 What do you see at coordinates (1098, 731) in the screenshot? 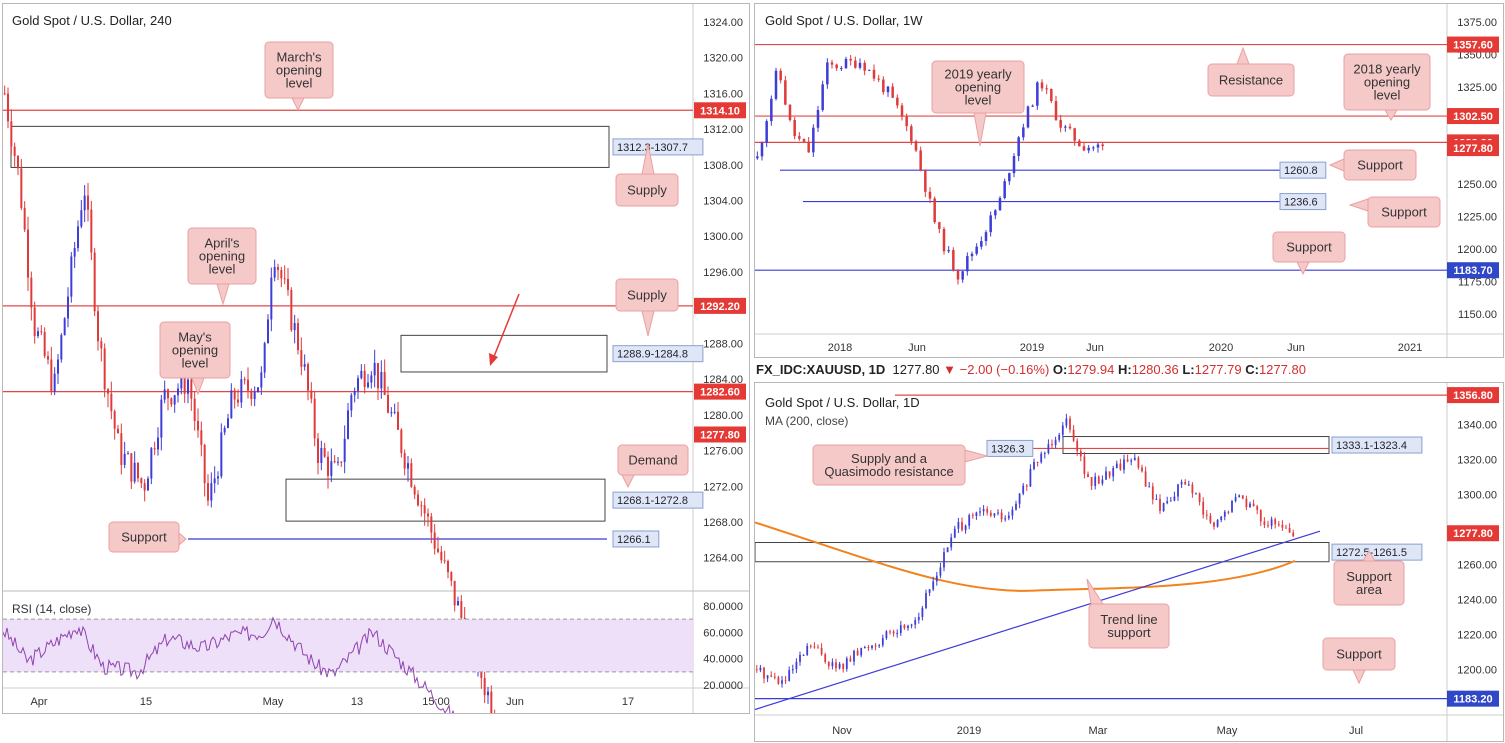
I see `x-tick: Mar` at bounding box center [1098, 731].